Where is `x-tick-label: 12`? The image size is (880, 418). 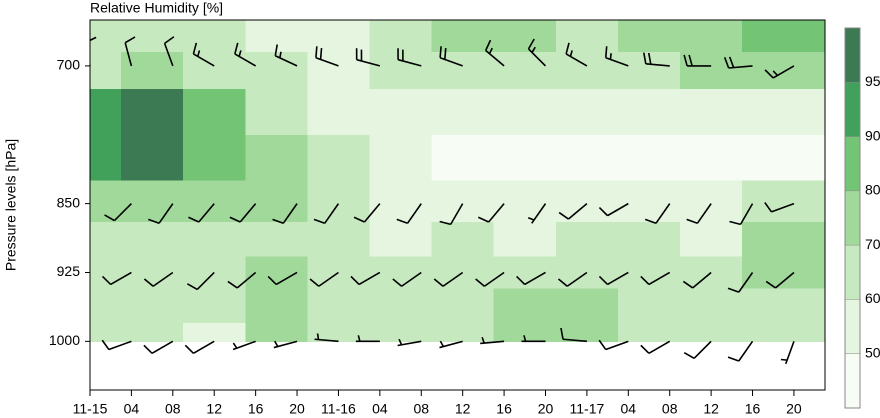
x-tick-label: 12 is located at coordinates (463, 409).